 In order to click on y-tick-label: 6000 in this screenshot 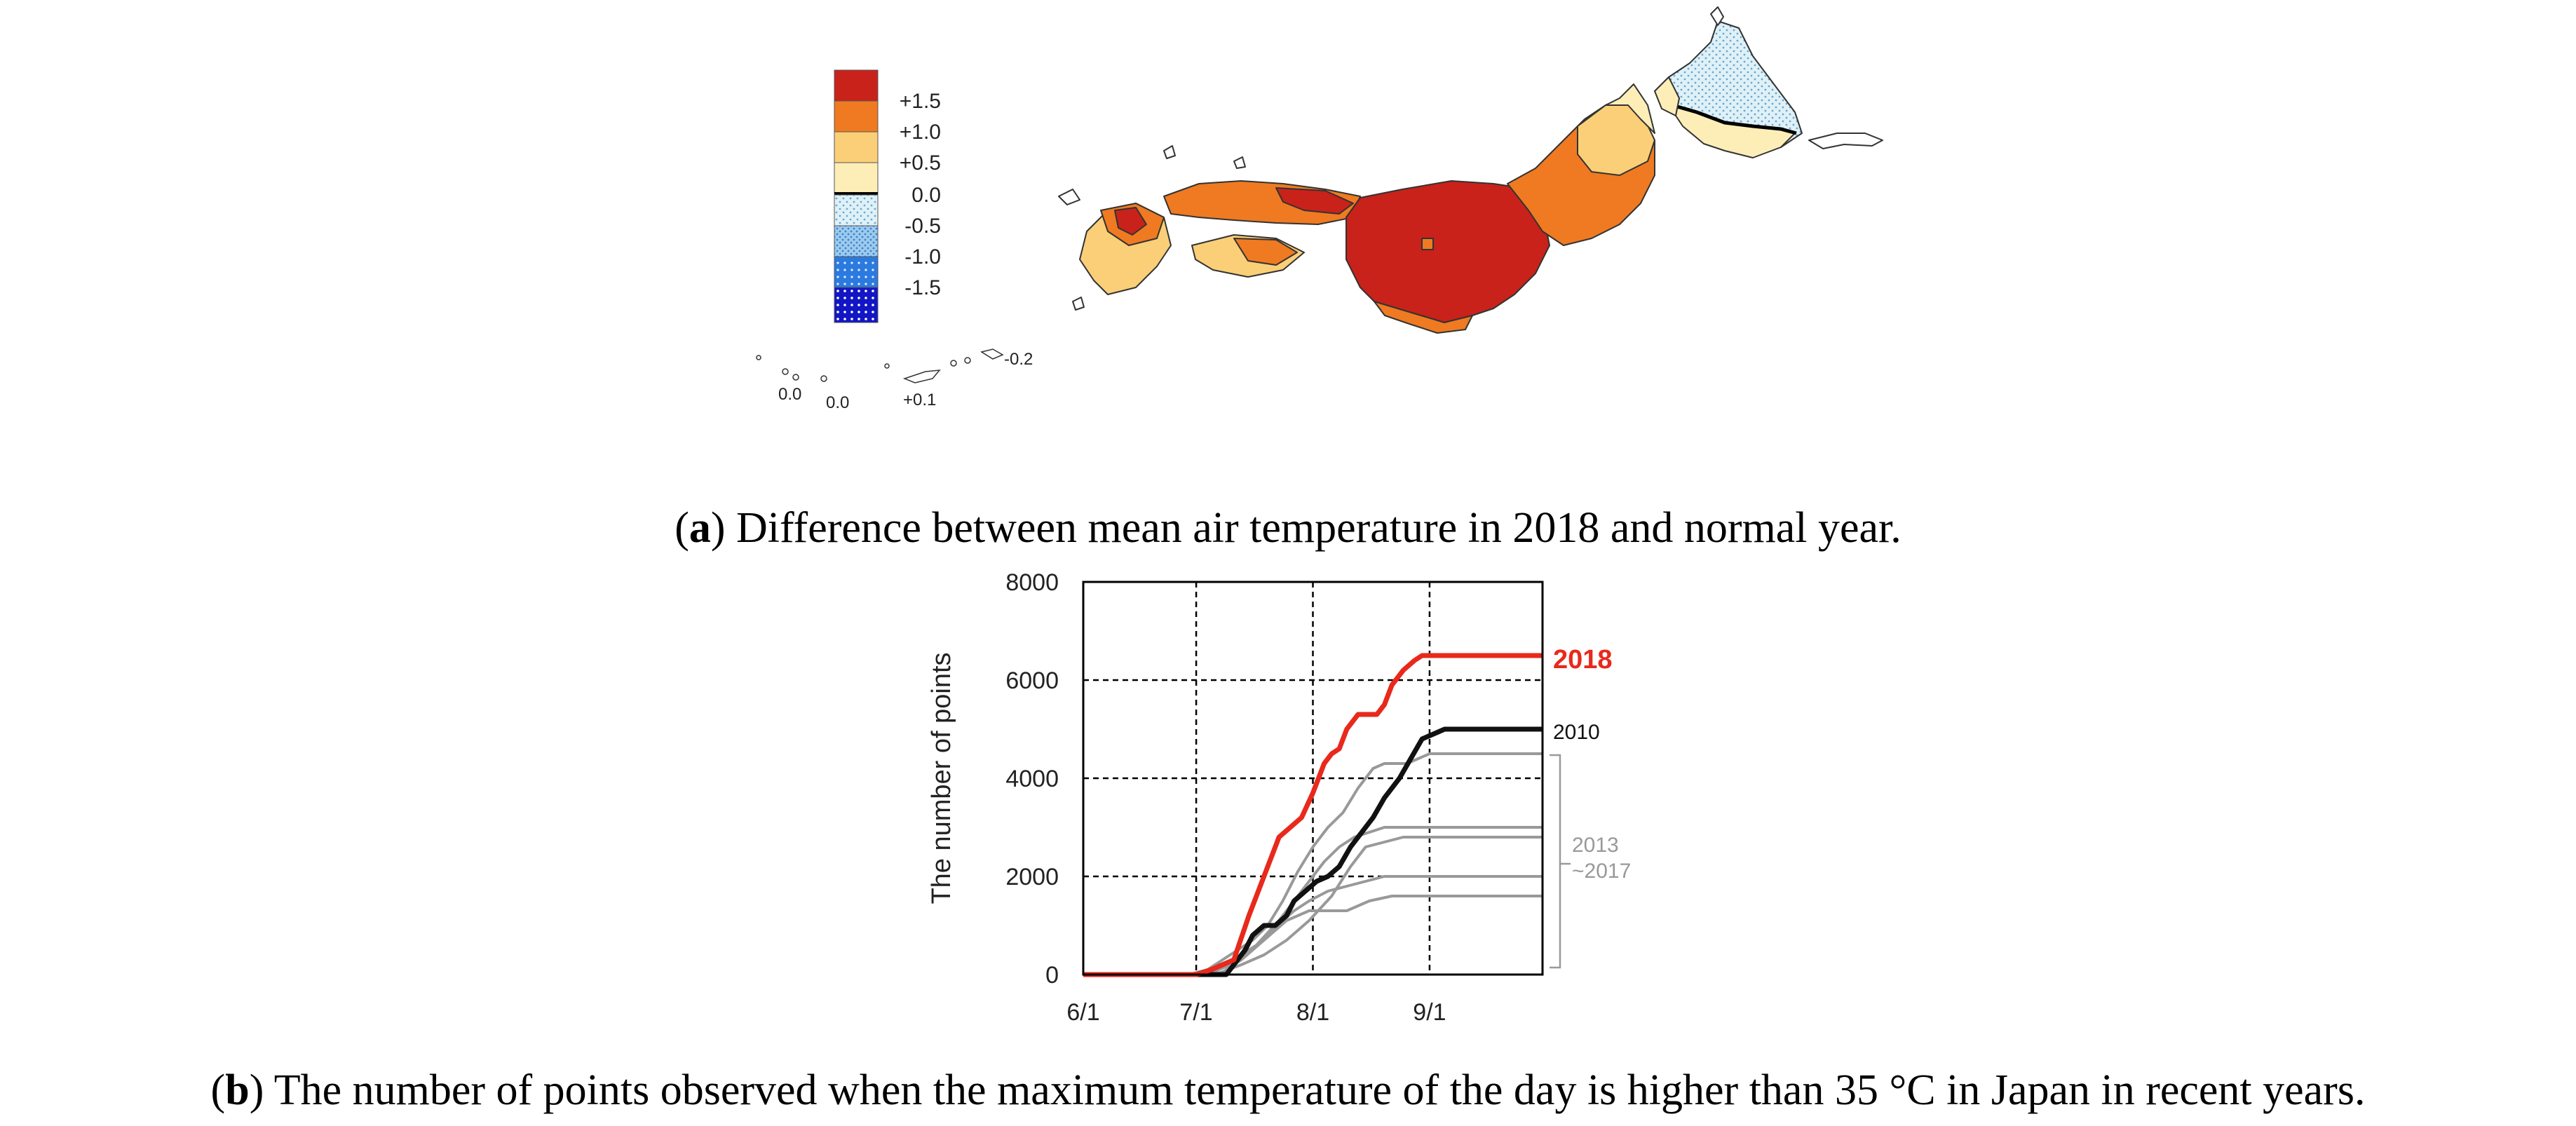, I will do `click(1032, 680)`.